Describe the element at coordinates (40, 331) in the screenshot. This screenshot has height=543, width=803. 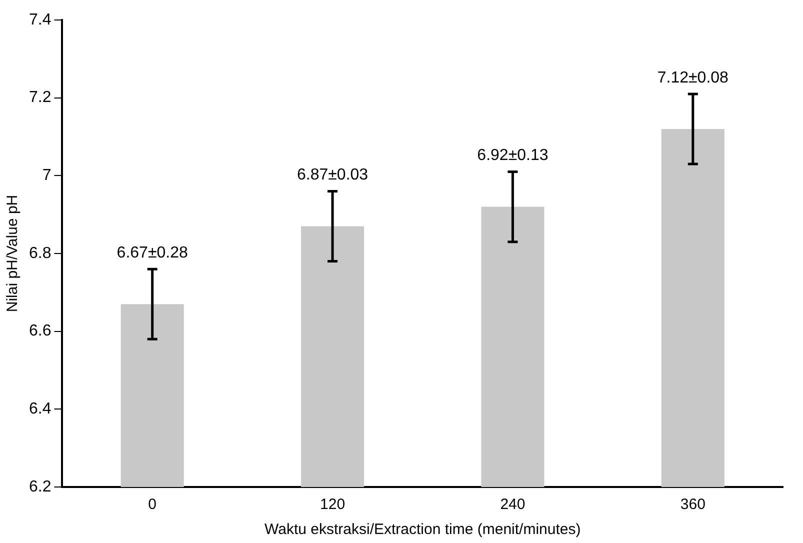
I see `y-tick-label: 6.6` at that location.